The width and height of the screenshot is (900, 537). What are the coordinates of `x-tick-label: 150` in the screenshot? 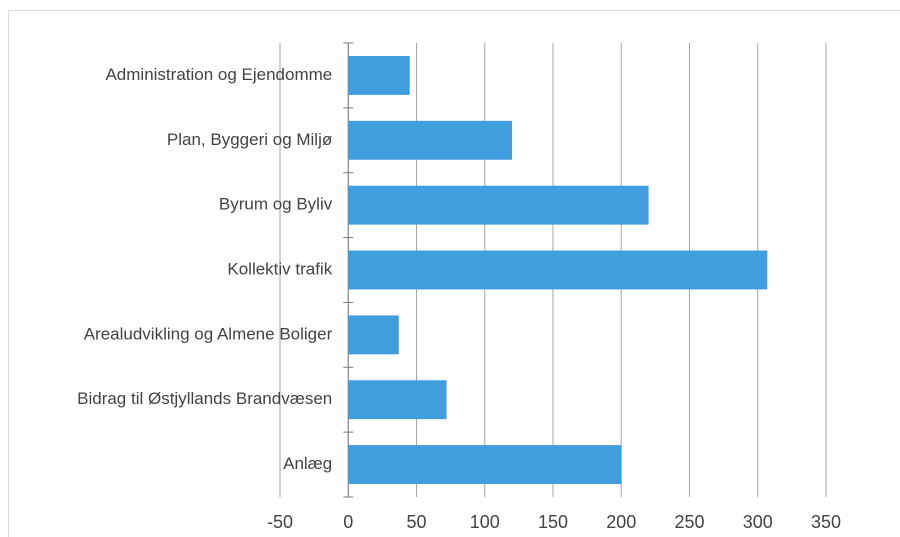 It's located at (553, 522).